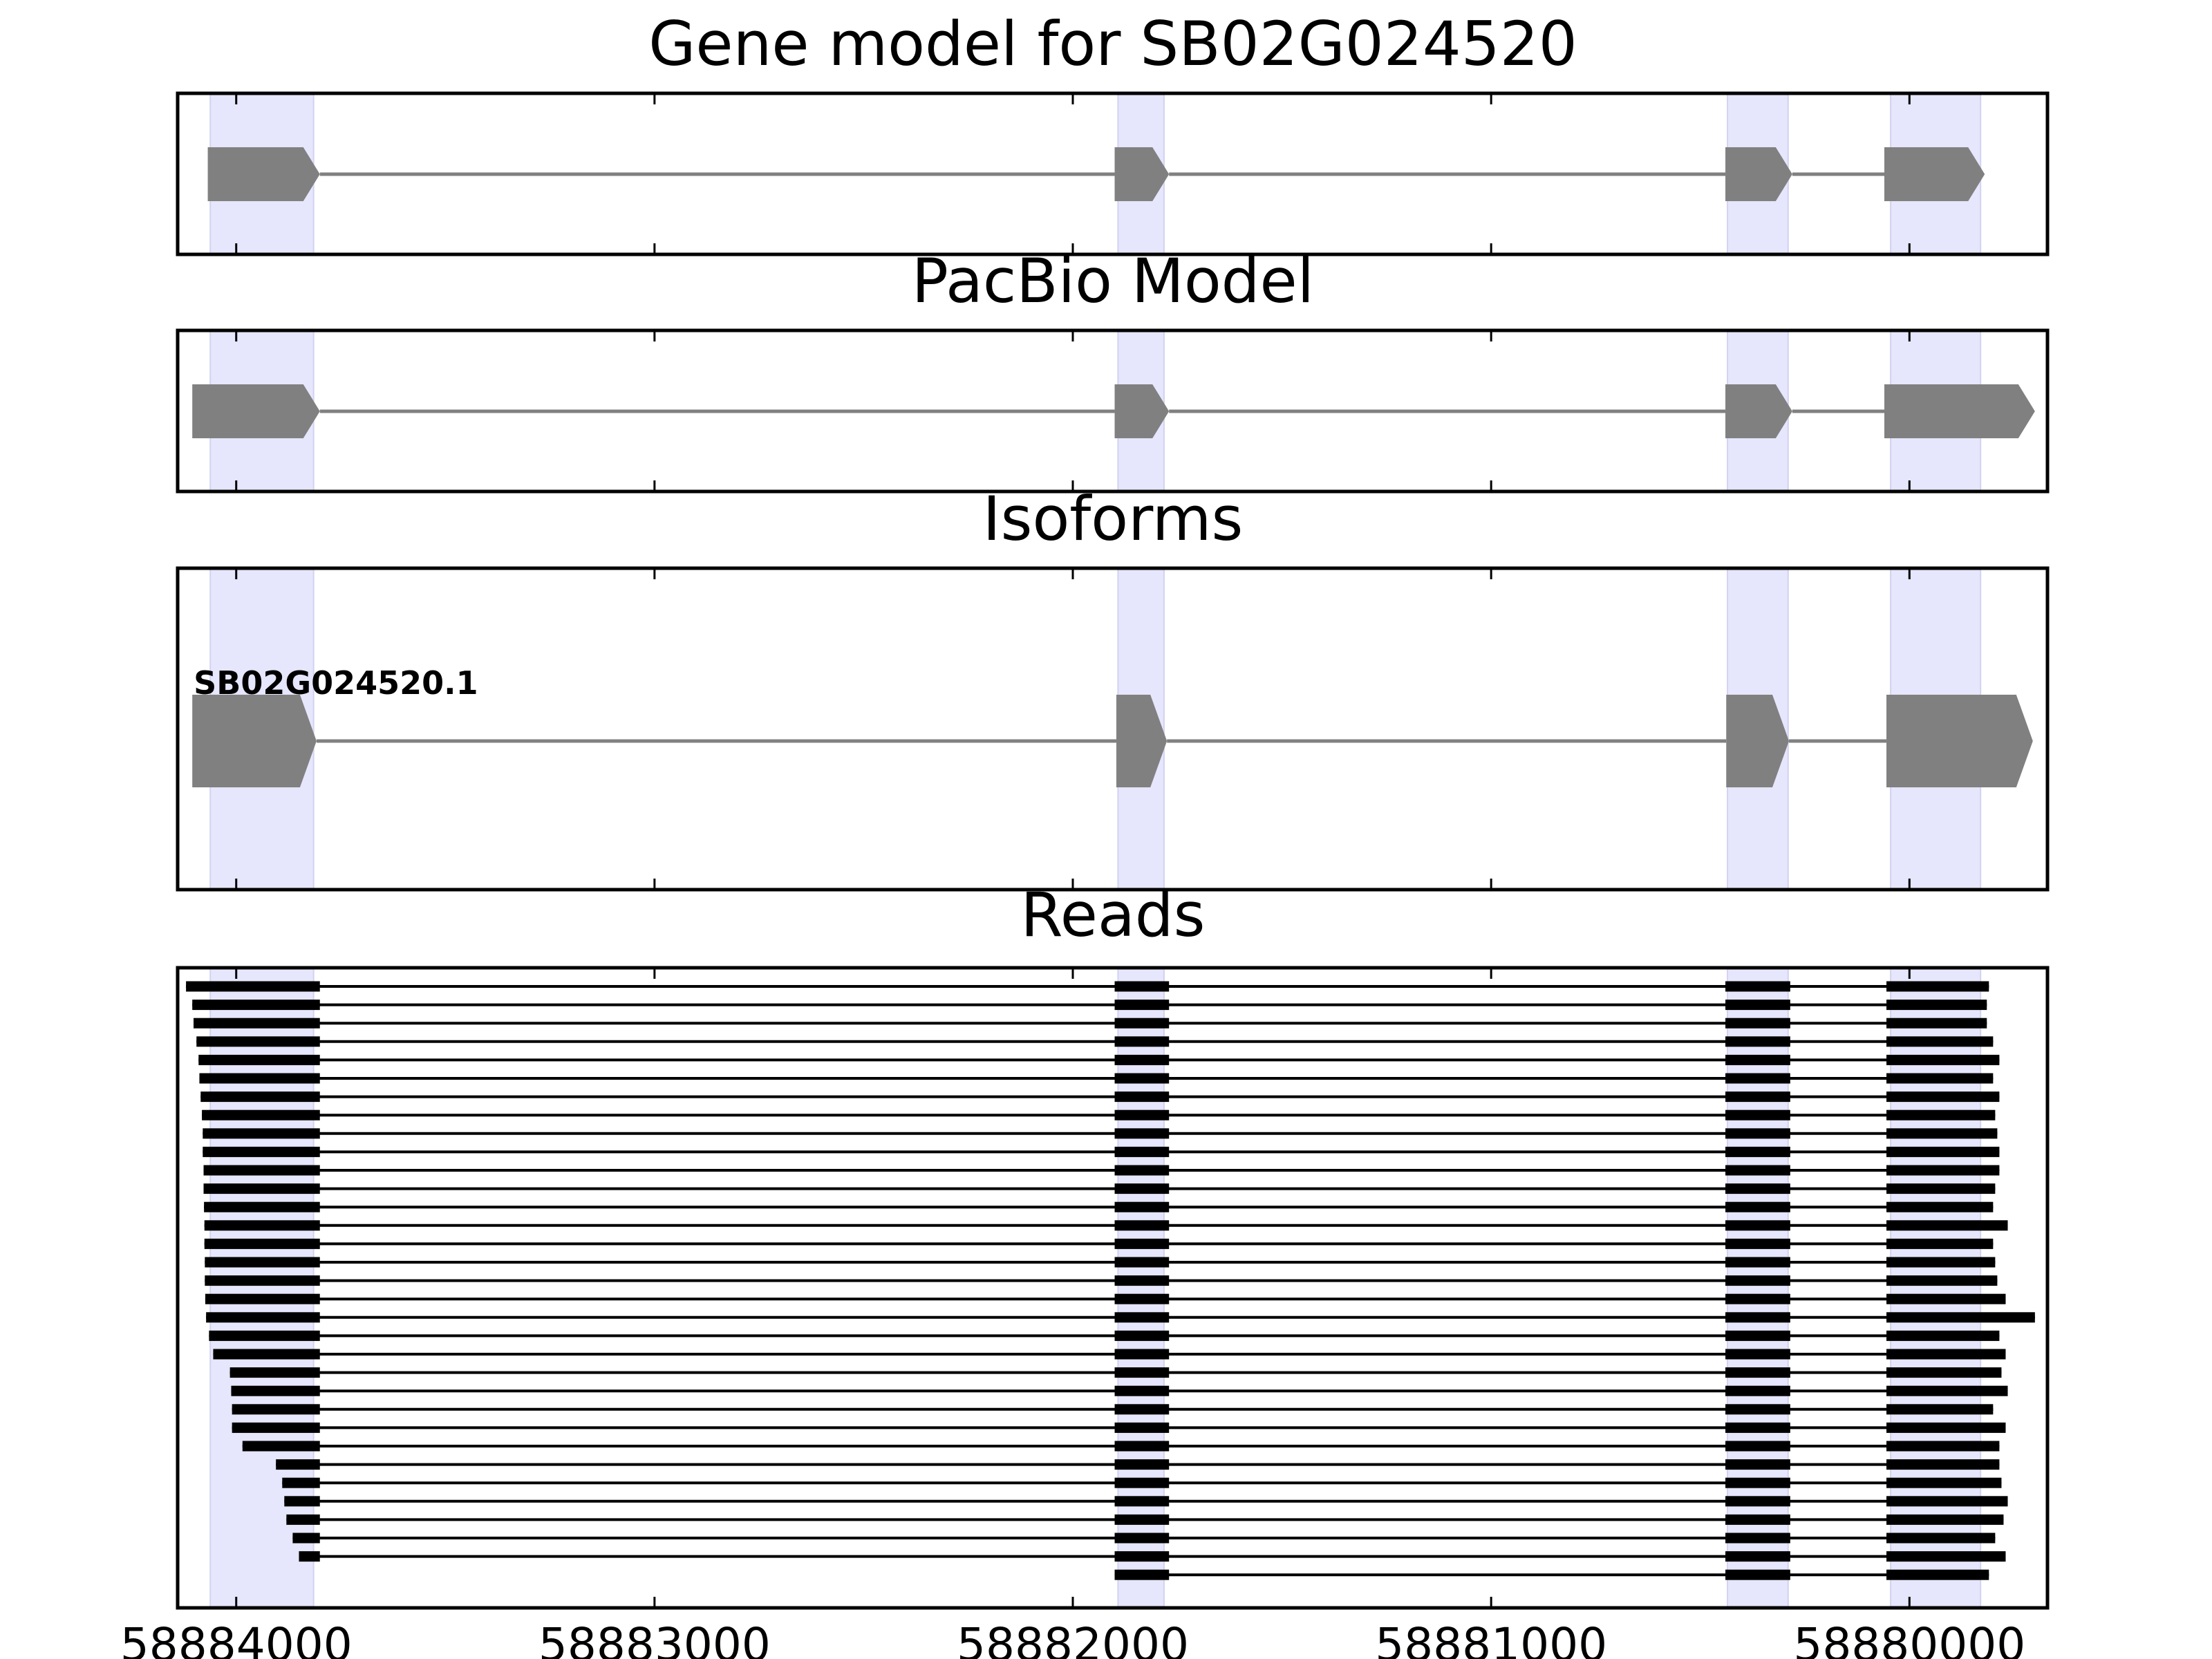 This screenshot has height=1659, width=2212. What do you see at coordinates (1073, 1638) in the screenshot?
I see `x-axis-tick-labels: 58884000 58883000 58882000 58881000 58880000` at bounding box center [1073, 1638].